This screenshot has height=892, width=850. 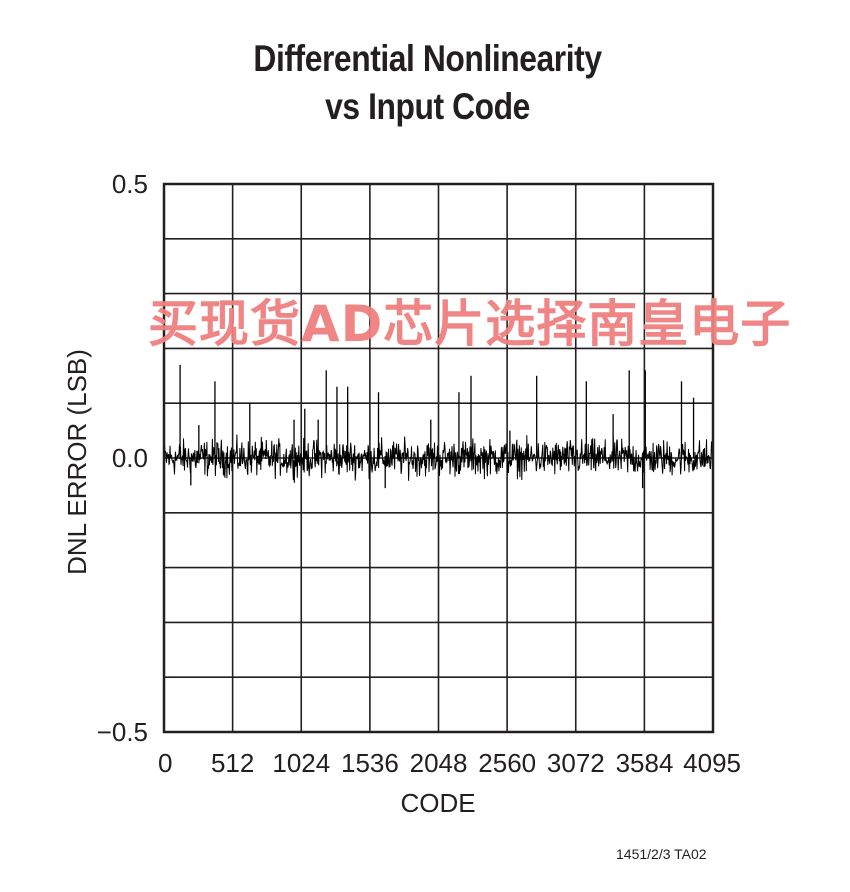 I want to click on dnl-noise-trace, so click(x=438, y=458).